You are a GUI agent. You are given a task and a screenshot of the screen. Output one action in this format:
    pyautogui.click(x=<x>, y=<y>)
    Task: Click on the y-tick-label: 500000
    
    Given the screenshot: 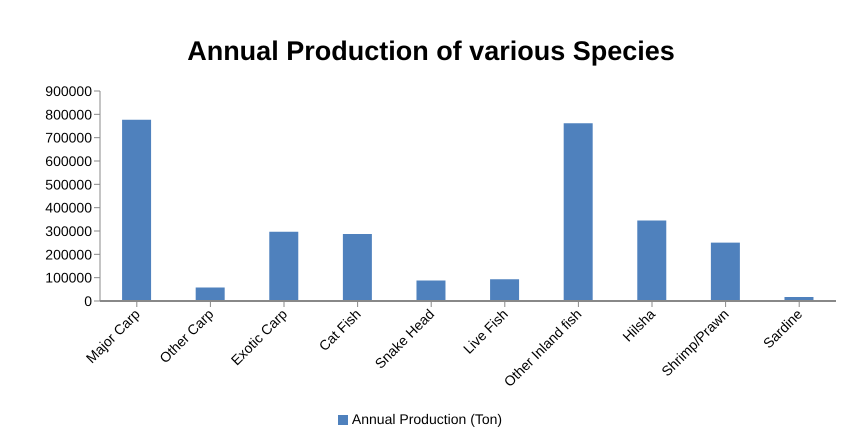 What is the action you would take?
    pyautogui.click(x=68, y=184)
    